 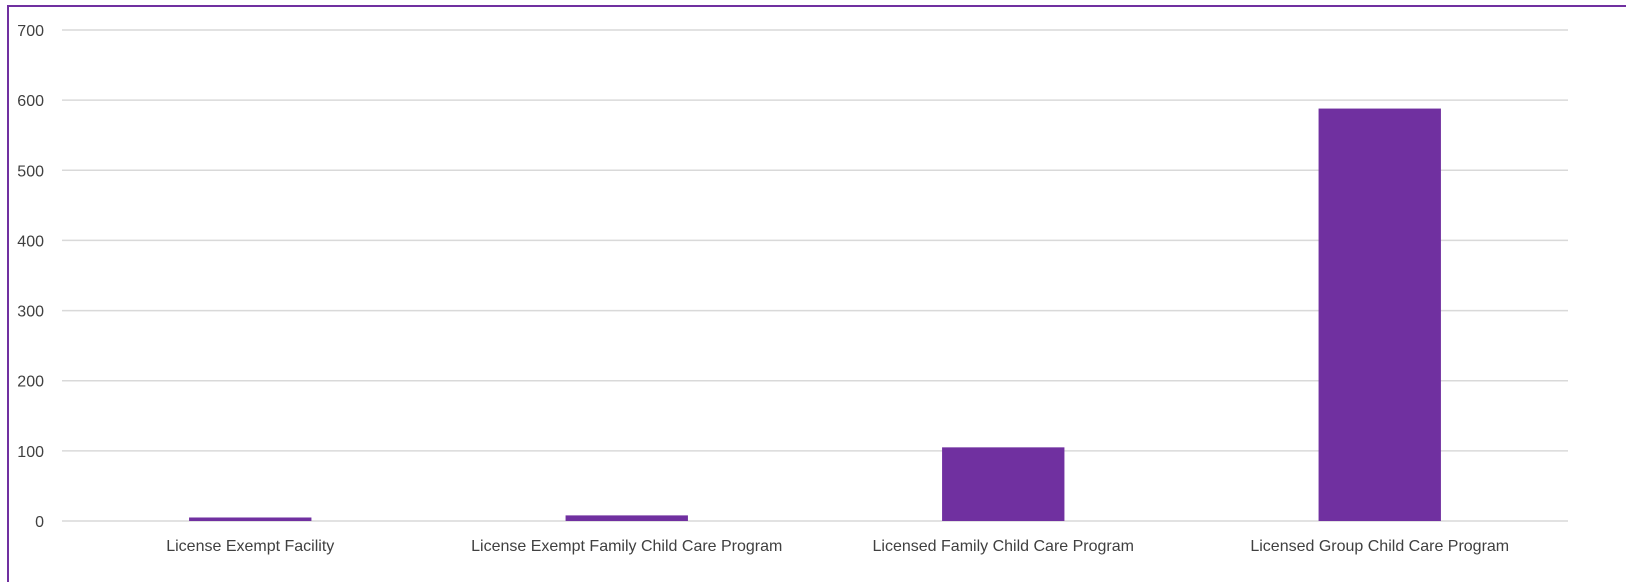 I want to click on x-category-label-1: License Exempt Family Child Care Program, so click(x=626, y=546).